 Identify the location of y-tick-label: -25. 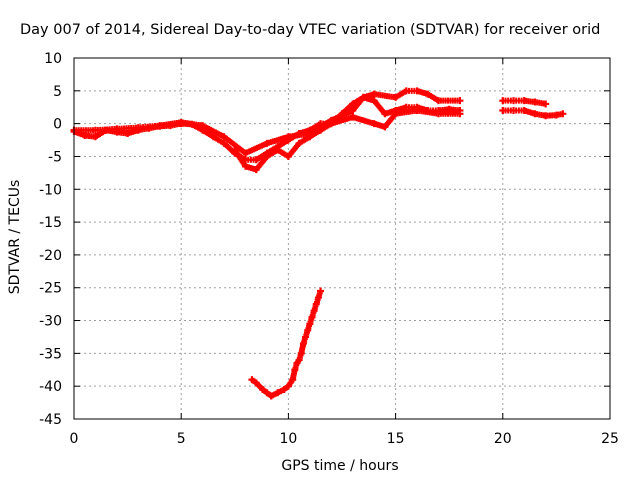
(50, 289).